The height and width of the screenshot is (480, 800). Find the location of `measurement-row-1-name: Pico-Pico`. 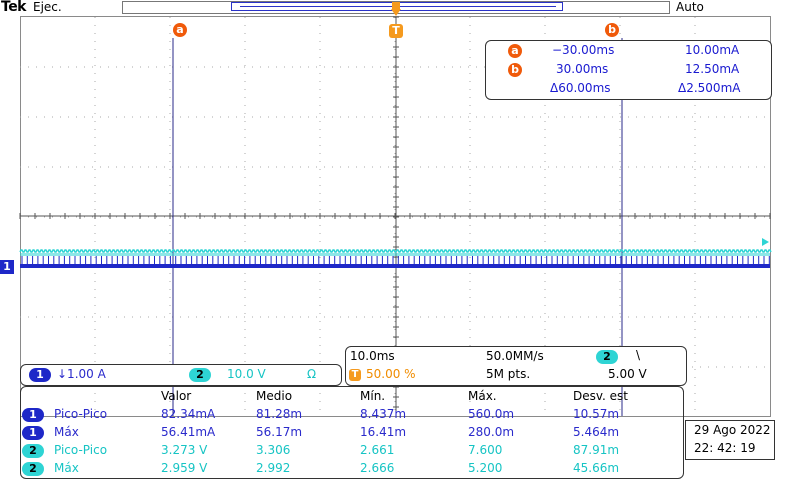

measurement-row-1-name: Pico-Pico is located at coordinates (81, 414).